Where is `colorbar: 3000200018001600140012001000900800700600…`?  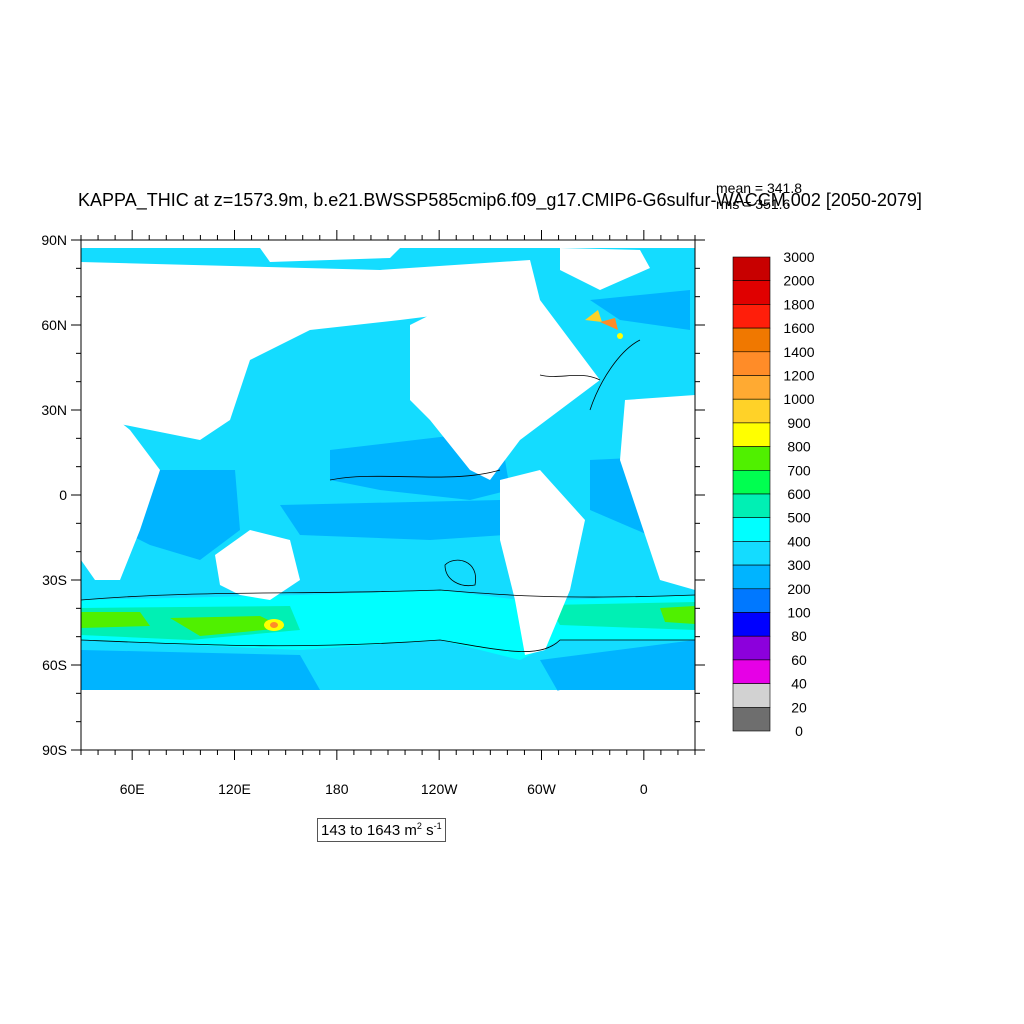 colorbar: 3000200018001600140012001000900800700600… is located at coordinates (773, 494).